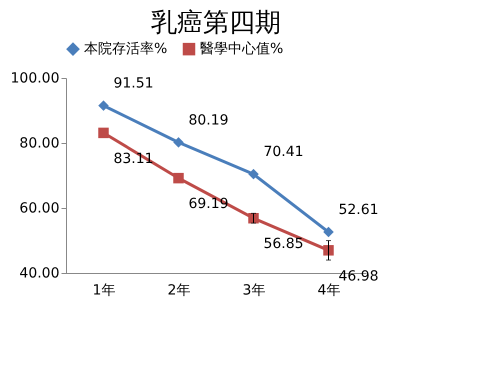 The height and width of the screenshot is (391, 477). Describe the element at coordinates (39, 144) in the screenshot. I see `y-tick-label: 80.00` at that location.